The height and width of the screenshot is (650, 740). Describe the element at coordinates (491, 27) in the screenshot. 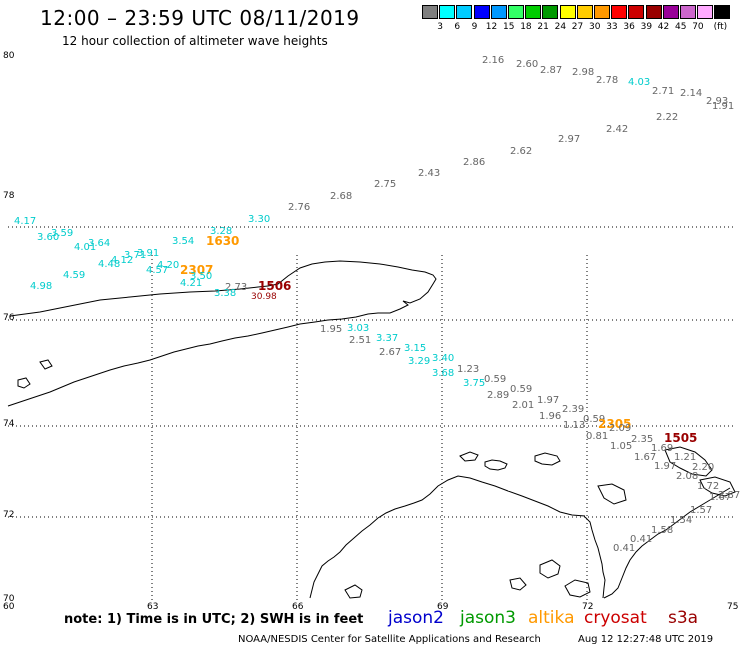

I see `legend-label: 12` at that location.